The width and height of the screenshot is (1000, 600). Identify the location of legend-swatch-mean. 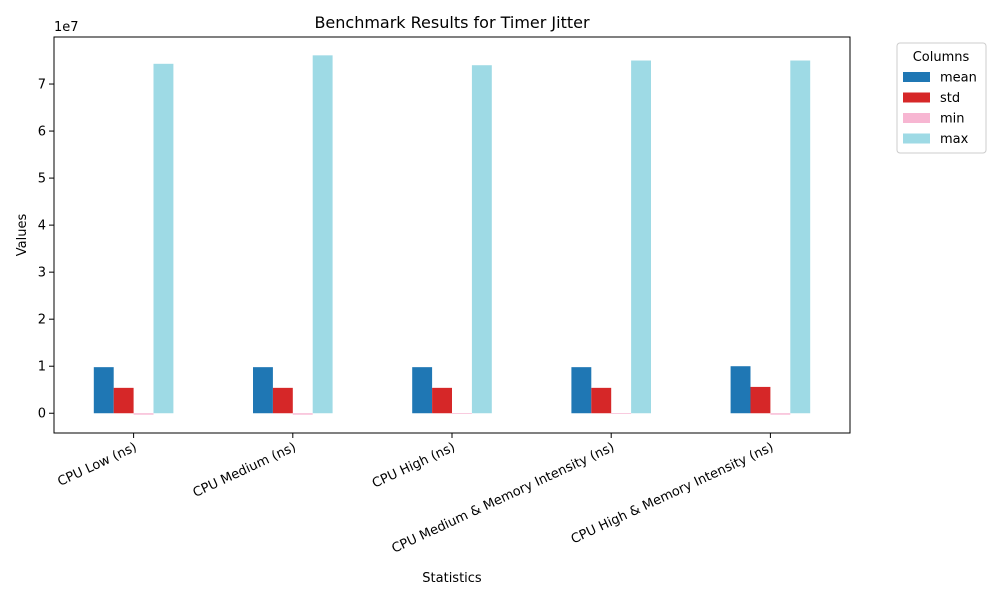
(916, 77).